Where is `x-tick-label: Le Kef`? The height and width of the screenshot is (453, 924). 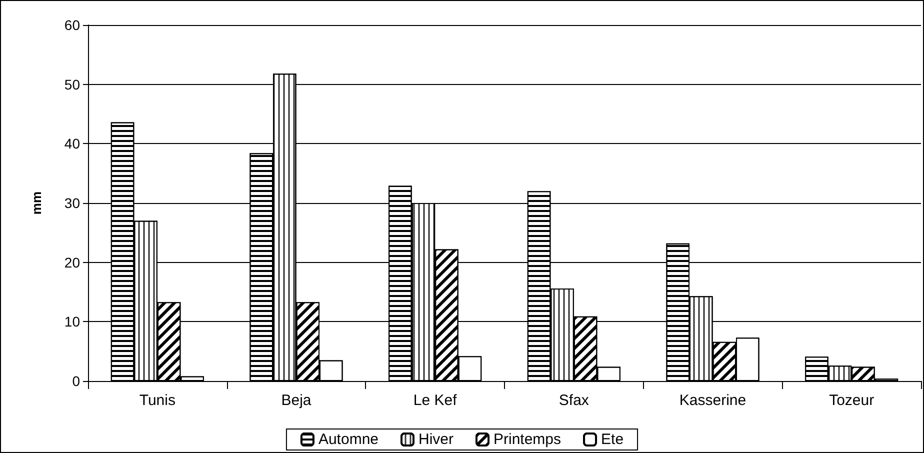 x-tick-label: Le Kef is located at coordinates (435, 400).